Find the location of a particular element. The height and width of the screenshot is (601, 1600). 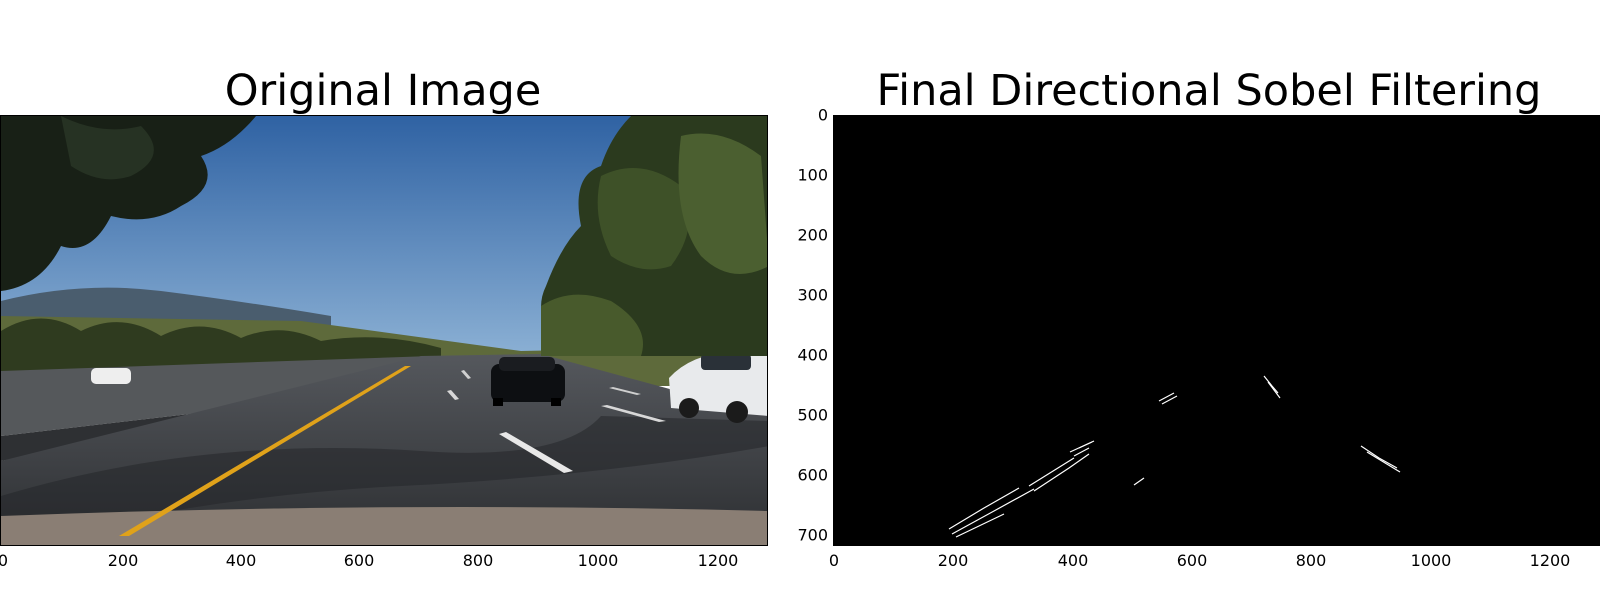

detected-edges is located at coordinates (1174, 456).